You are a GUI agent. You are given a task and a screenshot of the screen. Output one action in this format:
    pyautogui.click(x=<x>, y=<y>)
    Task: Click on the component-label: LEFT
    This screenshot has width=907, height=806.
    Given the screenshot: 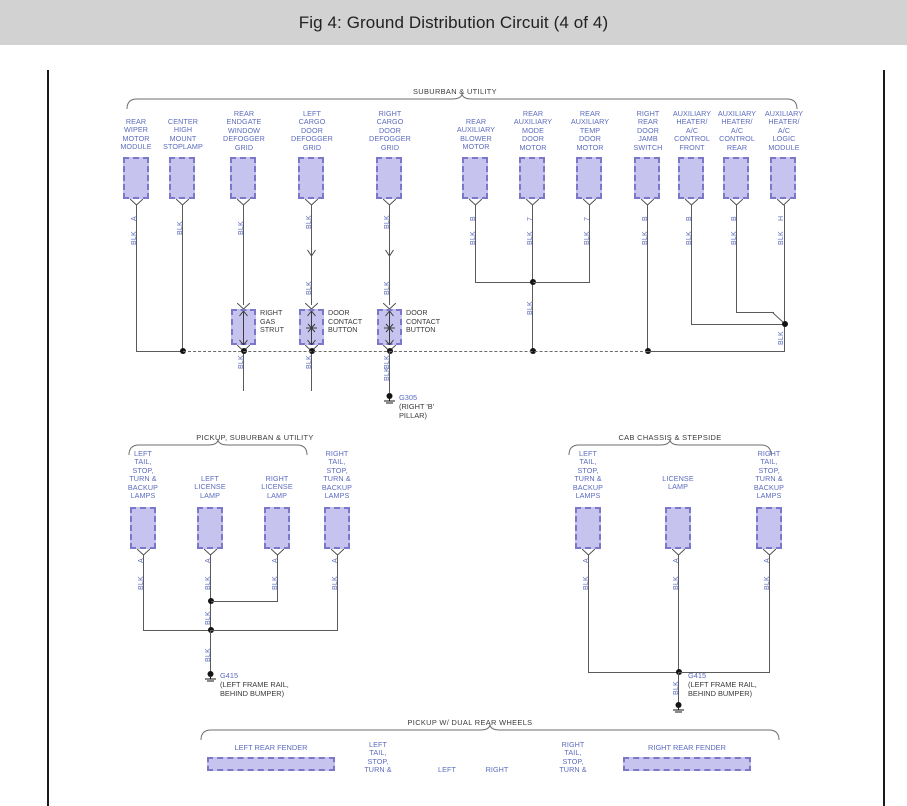 What is the action you would take?
    pyautogui.click(x=447, y=769)
    